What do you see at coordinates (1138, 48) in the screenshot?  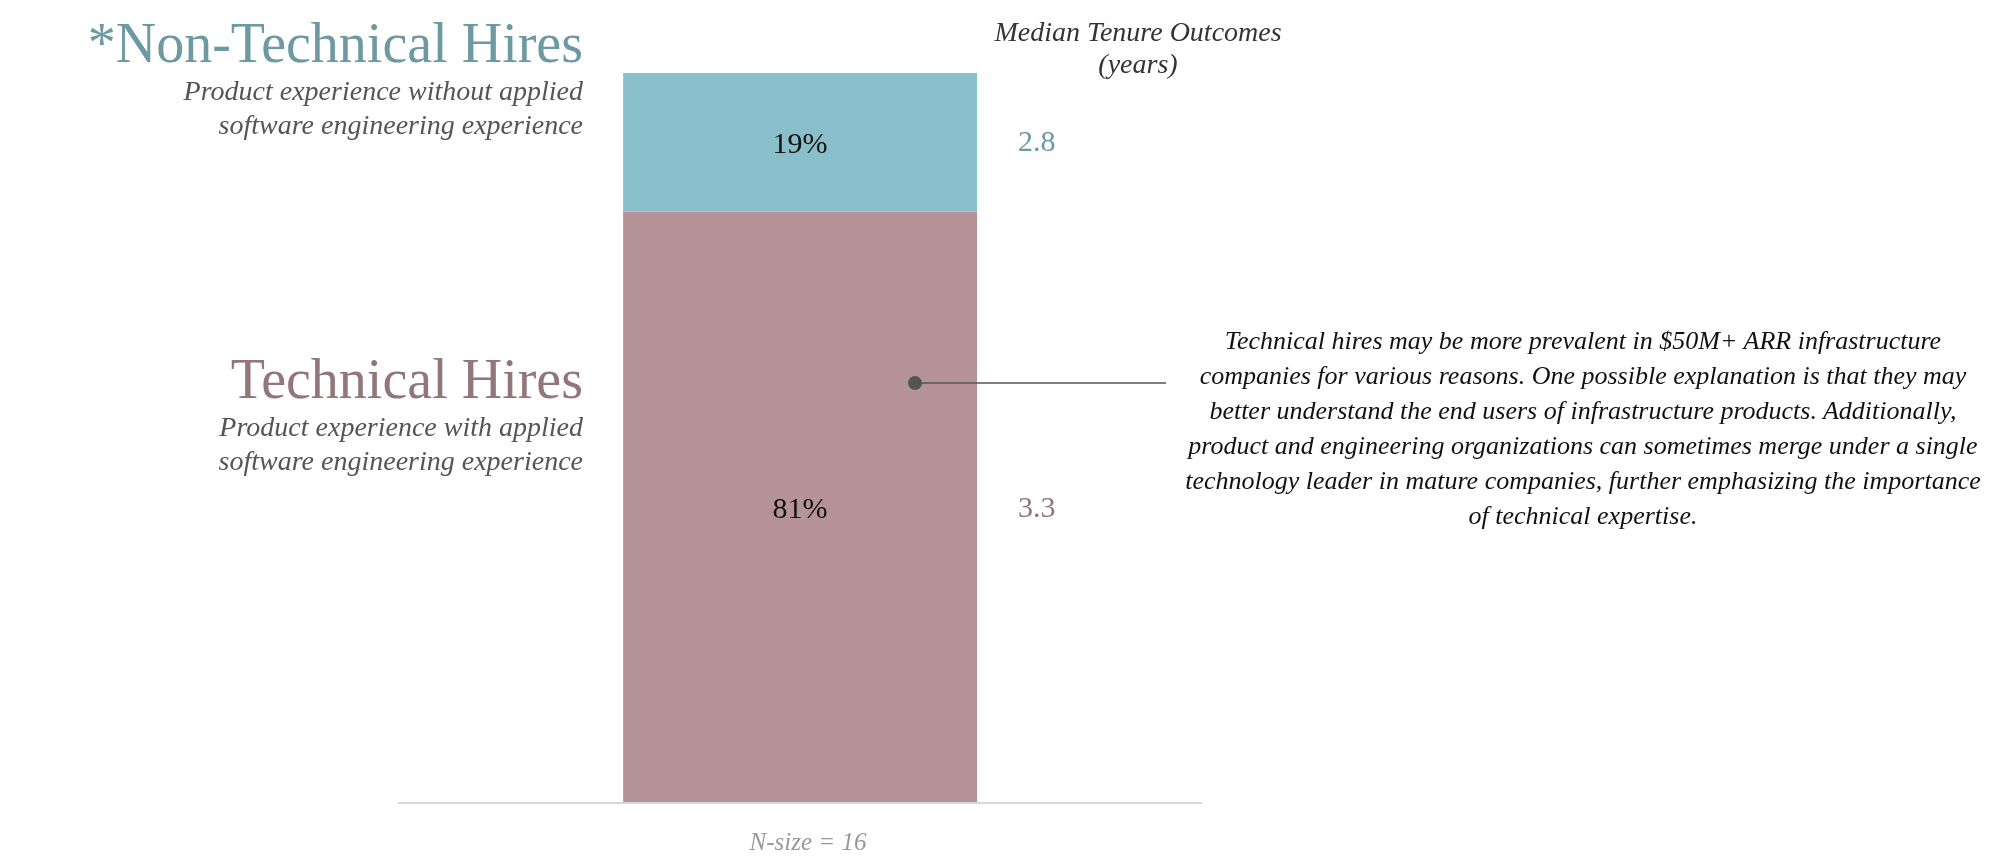 I see `text: Median Tenure Outcomes (years)` at bounding box center [1138, 48].